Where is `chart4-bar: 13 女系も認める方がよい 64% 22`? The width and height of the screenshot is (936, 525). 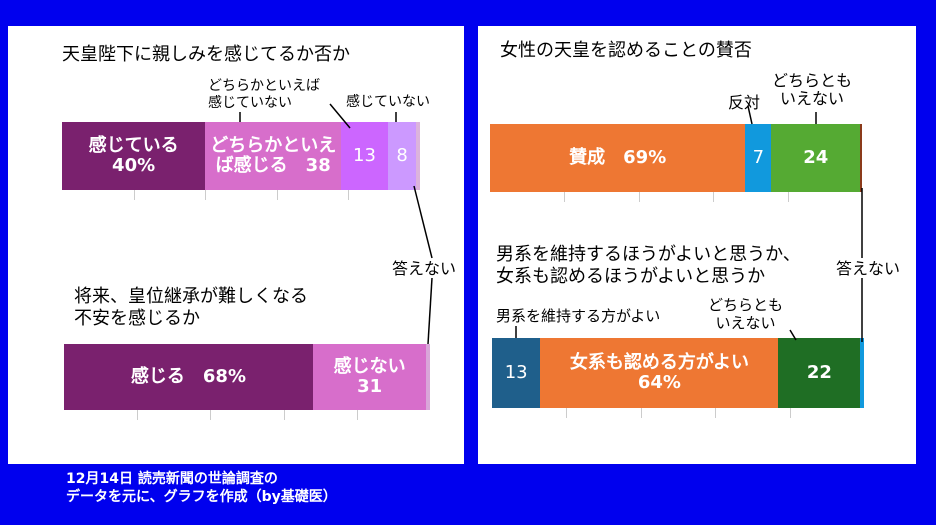
chart4-bar: 13 女系も認める方がよい 64% 22 is located at coordinates (678, 378).